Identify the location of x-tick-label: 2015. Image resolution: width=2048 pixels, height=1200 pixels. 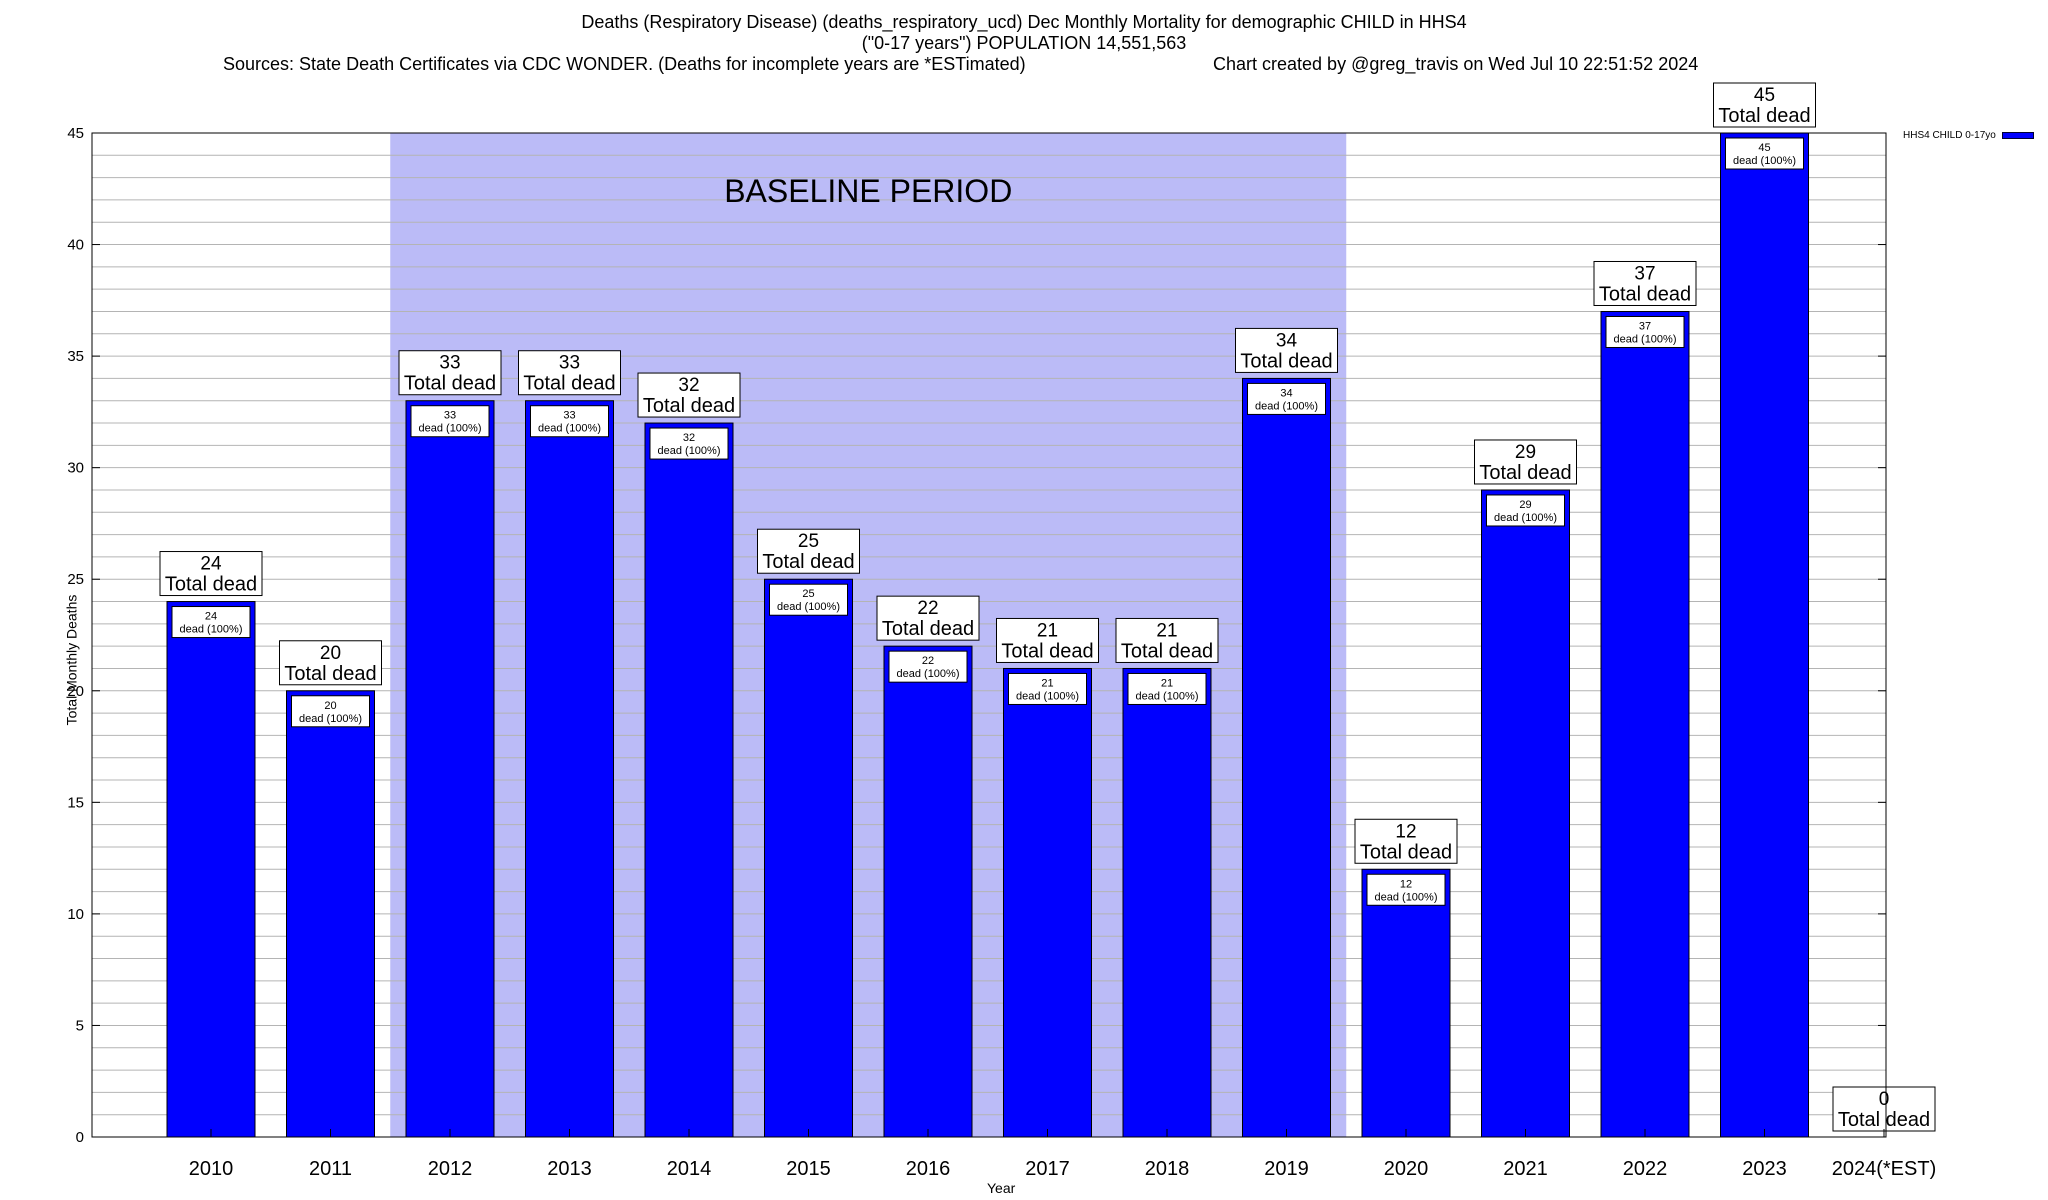
(808, 1169).